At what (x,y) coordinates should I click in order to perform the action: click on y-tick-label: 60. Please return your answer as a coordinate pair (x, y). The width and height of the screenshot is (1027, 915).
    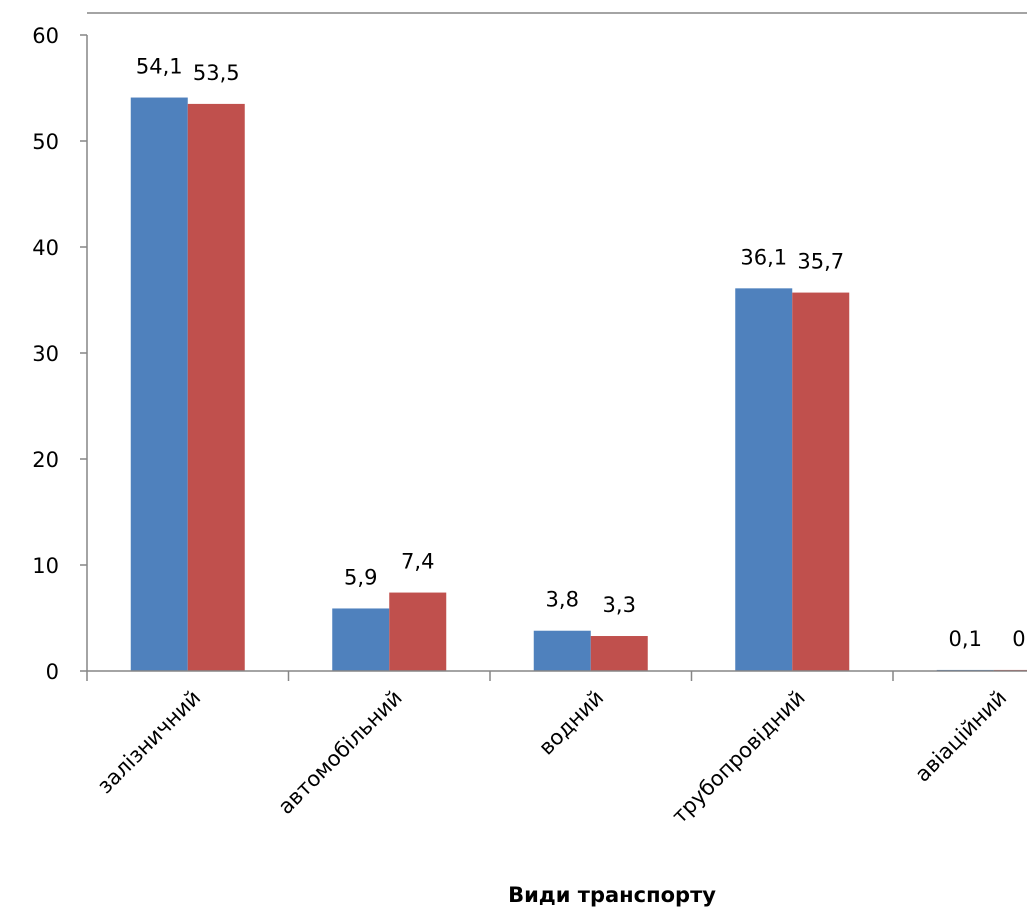
    Looking at the image, I should click on (45, 36).